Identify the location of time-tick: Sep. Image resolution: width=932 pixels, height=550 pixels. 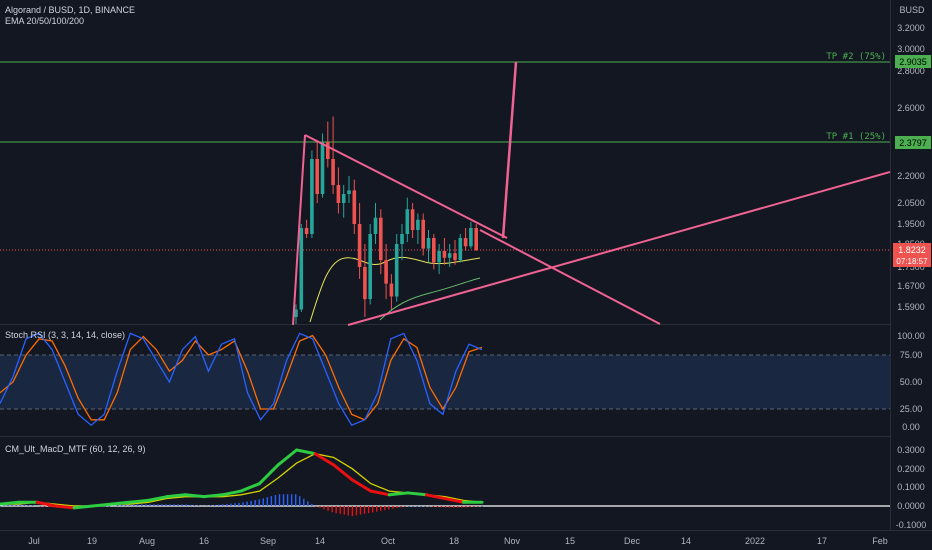
(268, 541).